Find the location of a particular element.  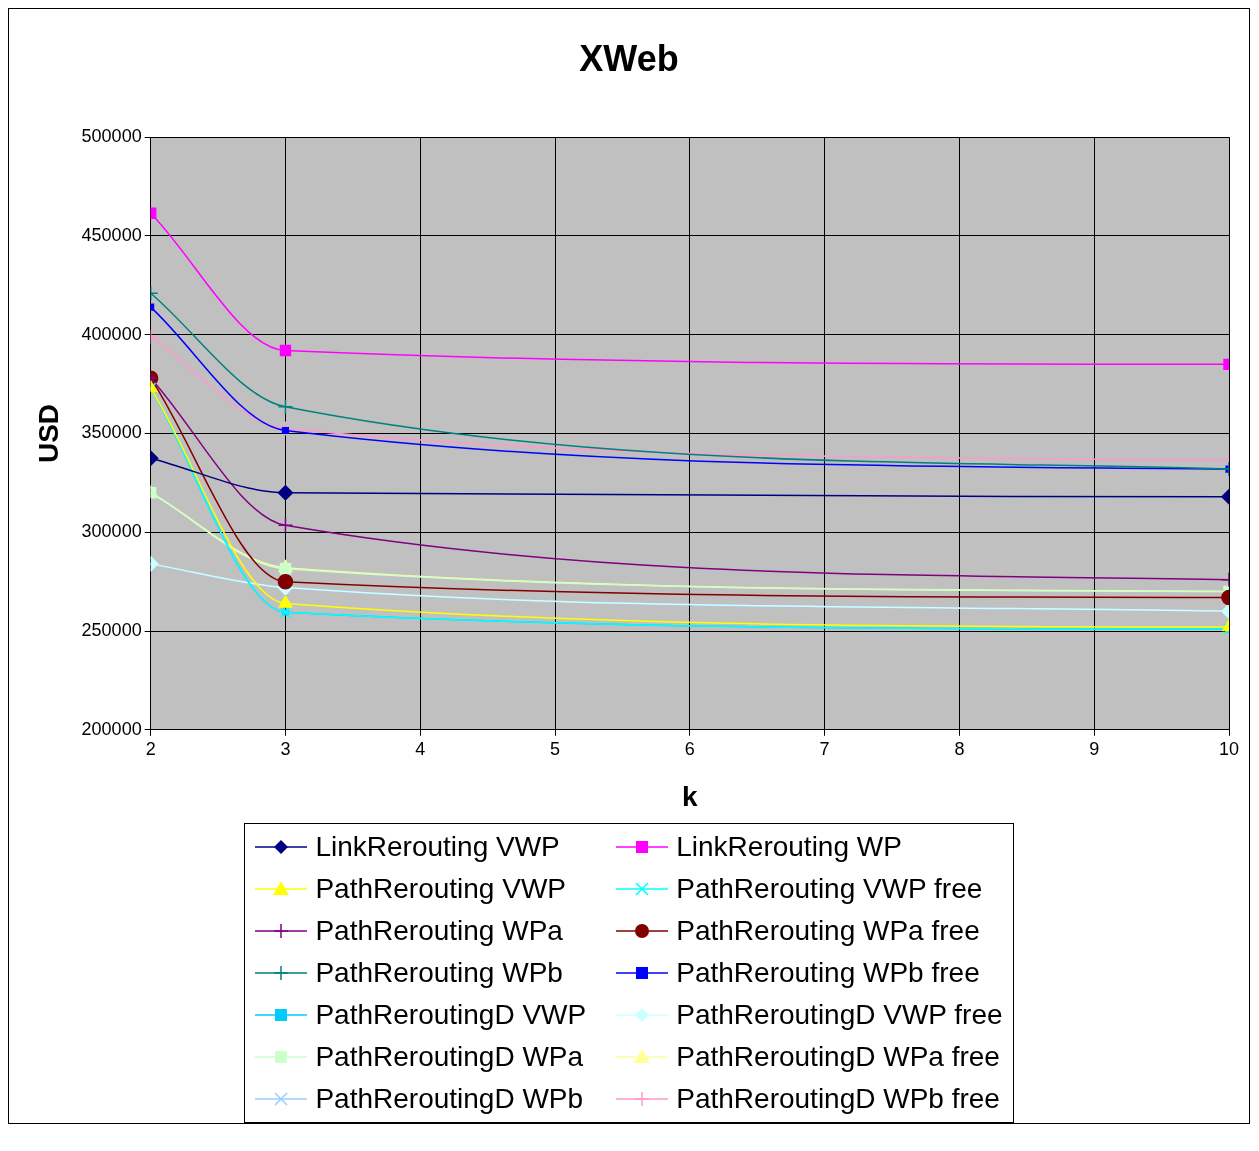

x-tick-label: 6 is located at coordinates (689, 748).